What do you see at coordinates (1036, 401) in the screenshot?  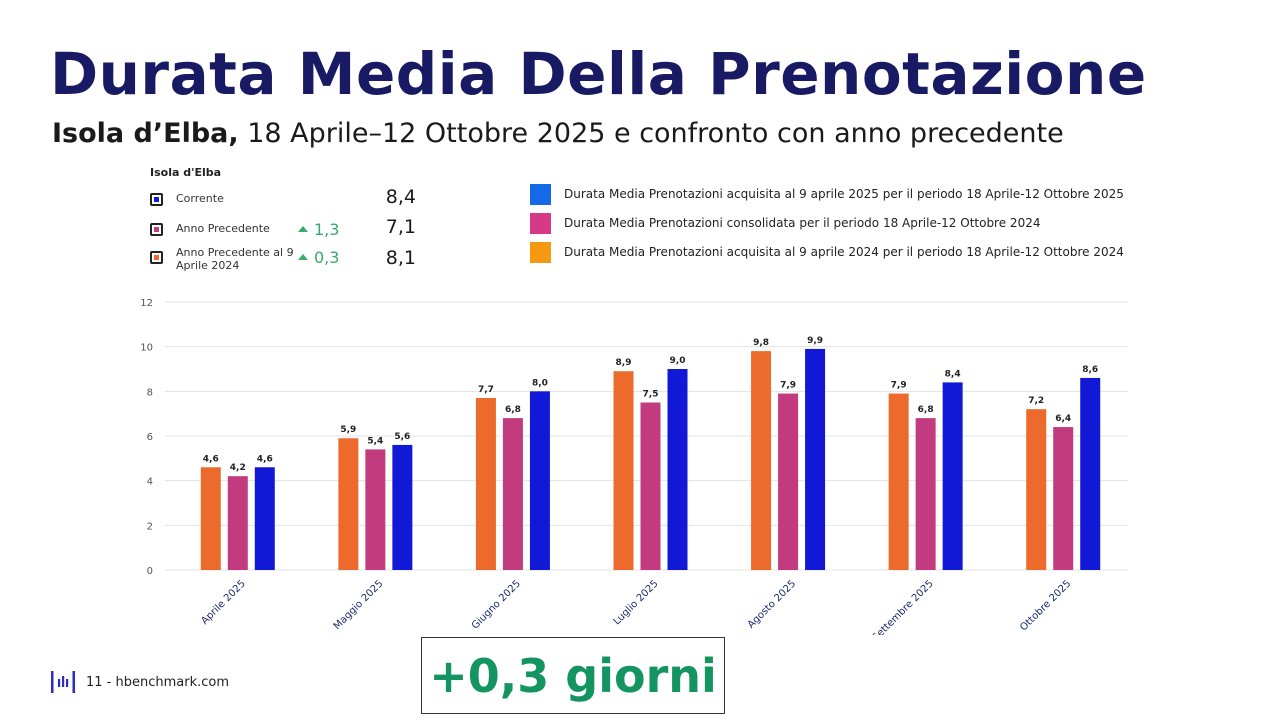 I see `bar-data-label: 7,2` at bounding box center [1036, 401].